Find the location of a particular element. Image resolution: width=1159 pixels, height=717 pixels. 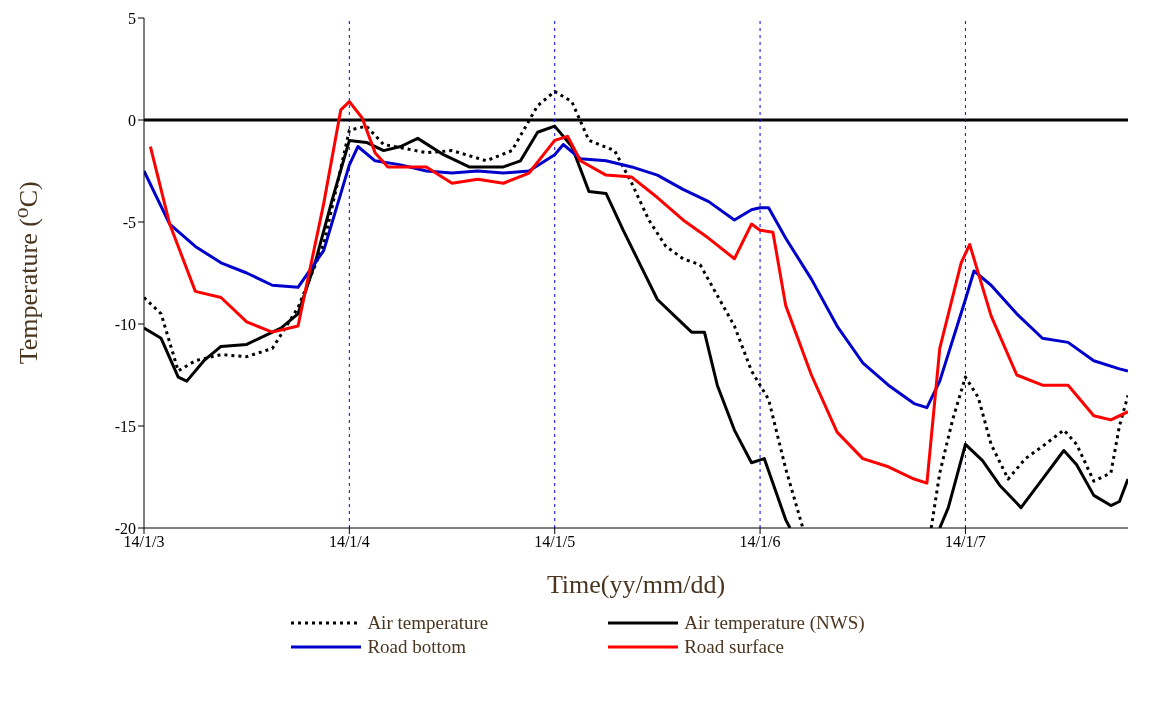

legend-label: Road surface is located at coordinates (734, 647).